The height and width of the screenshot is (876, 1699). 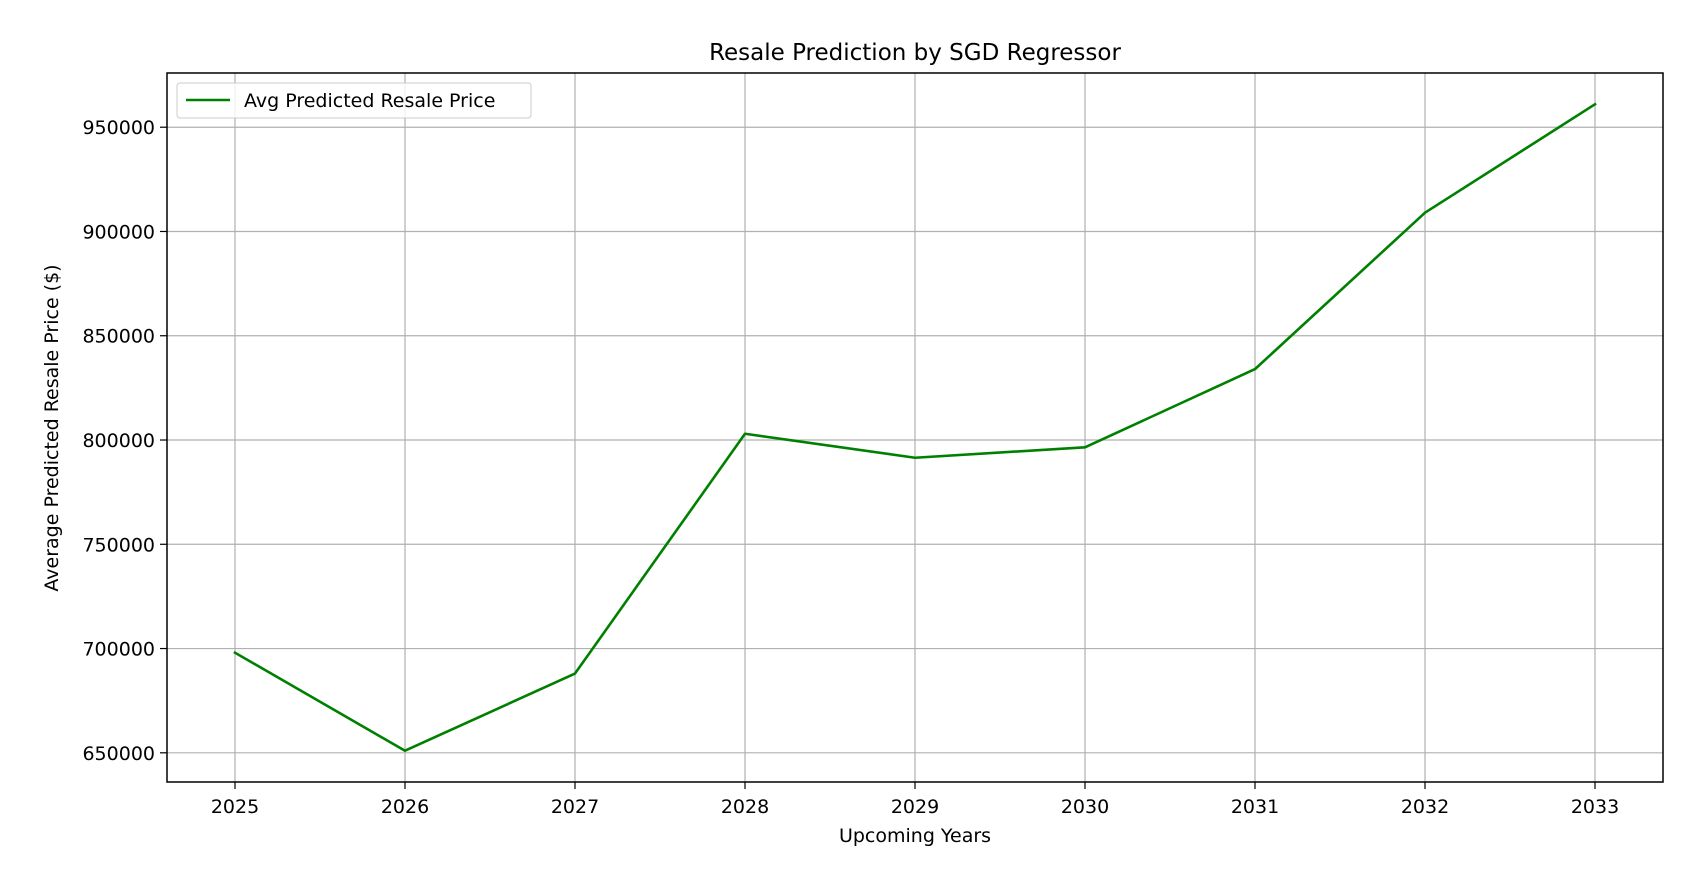 I want to click on y-tick-label: 900000, so click(x=118, y=232).